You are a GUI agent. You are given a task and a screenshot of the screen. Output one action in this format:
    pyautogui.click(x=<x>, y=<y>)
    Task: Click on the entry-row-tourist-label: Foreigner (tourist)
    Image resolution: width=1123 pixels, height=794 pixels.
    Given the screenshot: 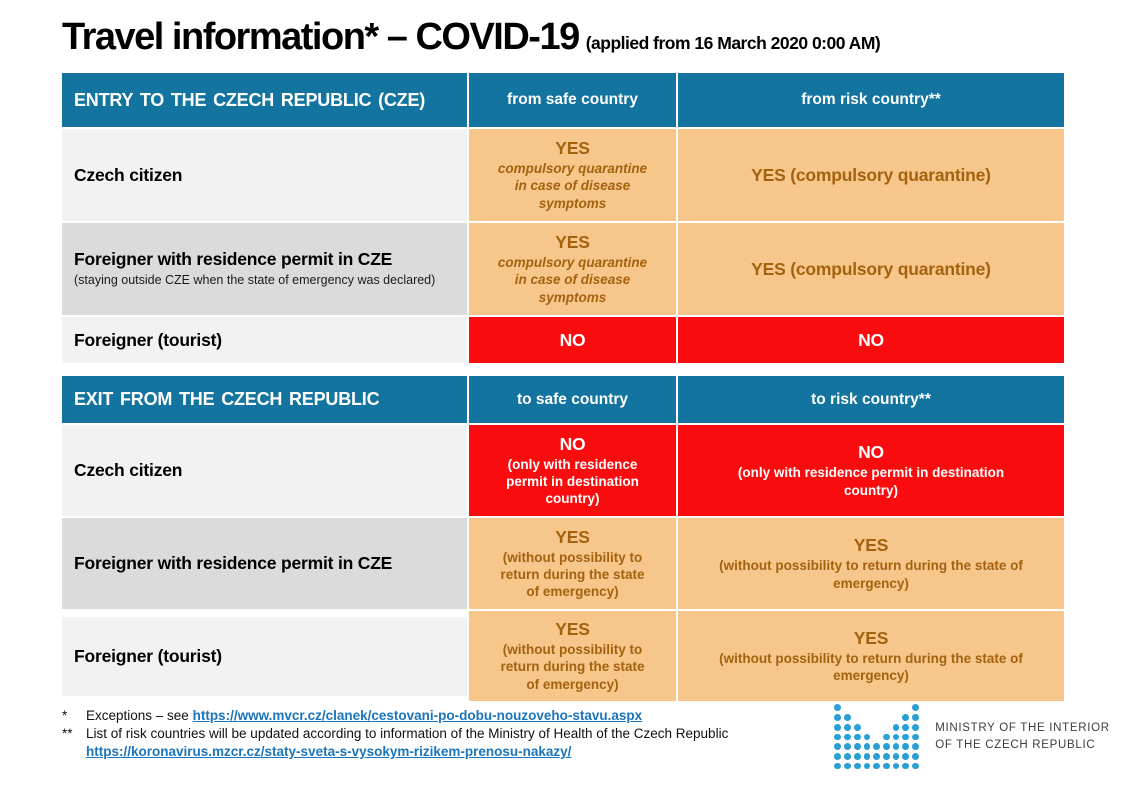 What is the action you would take?
    pyautogui.click(x=264, y=340)
    